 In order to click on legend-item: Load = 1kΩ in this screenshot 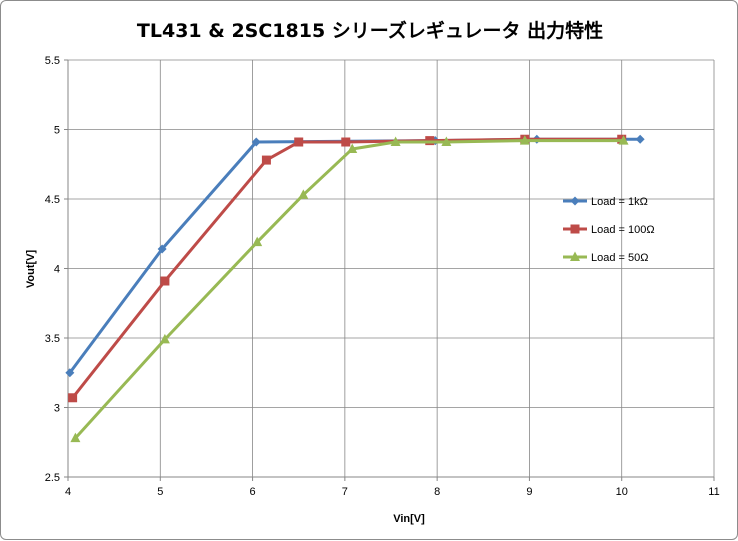, I will do `click(605, 202)`.